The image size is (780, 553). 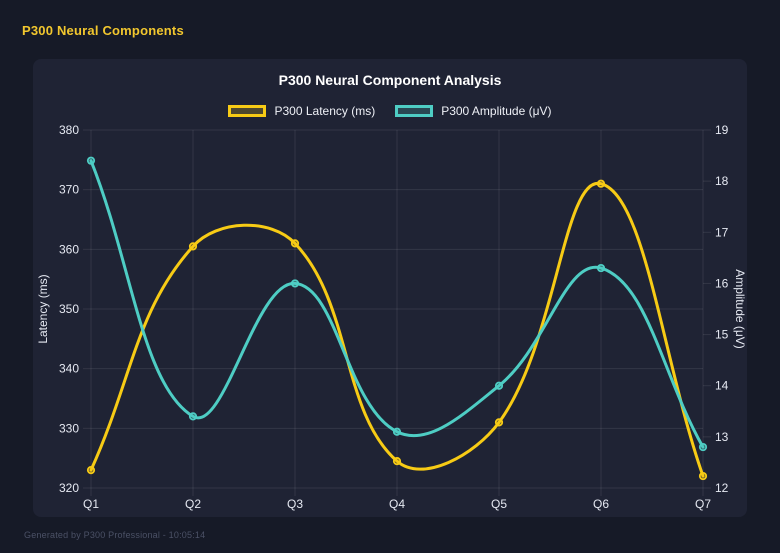 I want to click on svg-text: 17, so click(x=722, y=232).